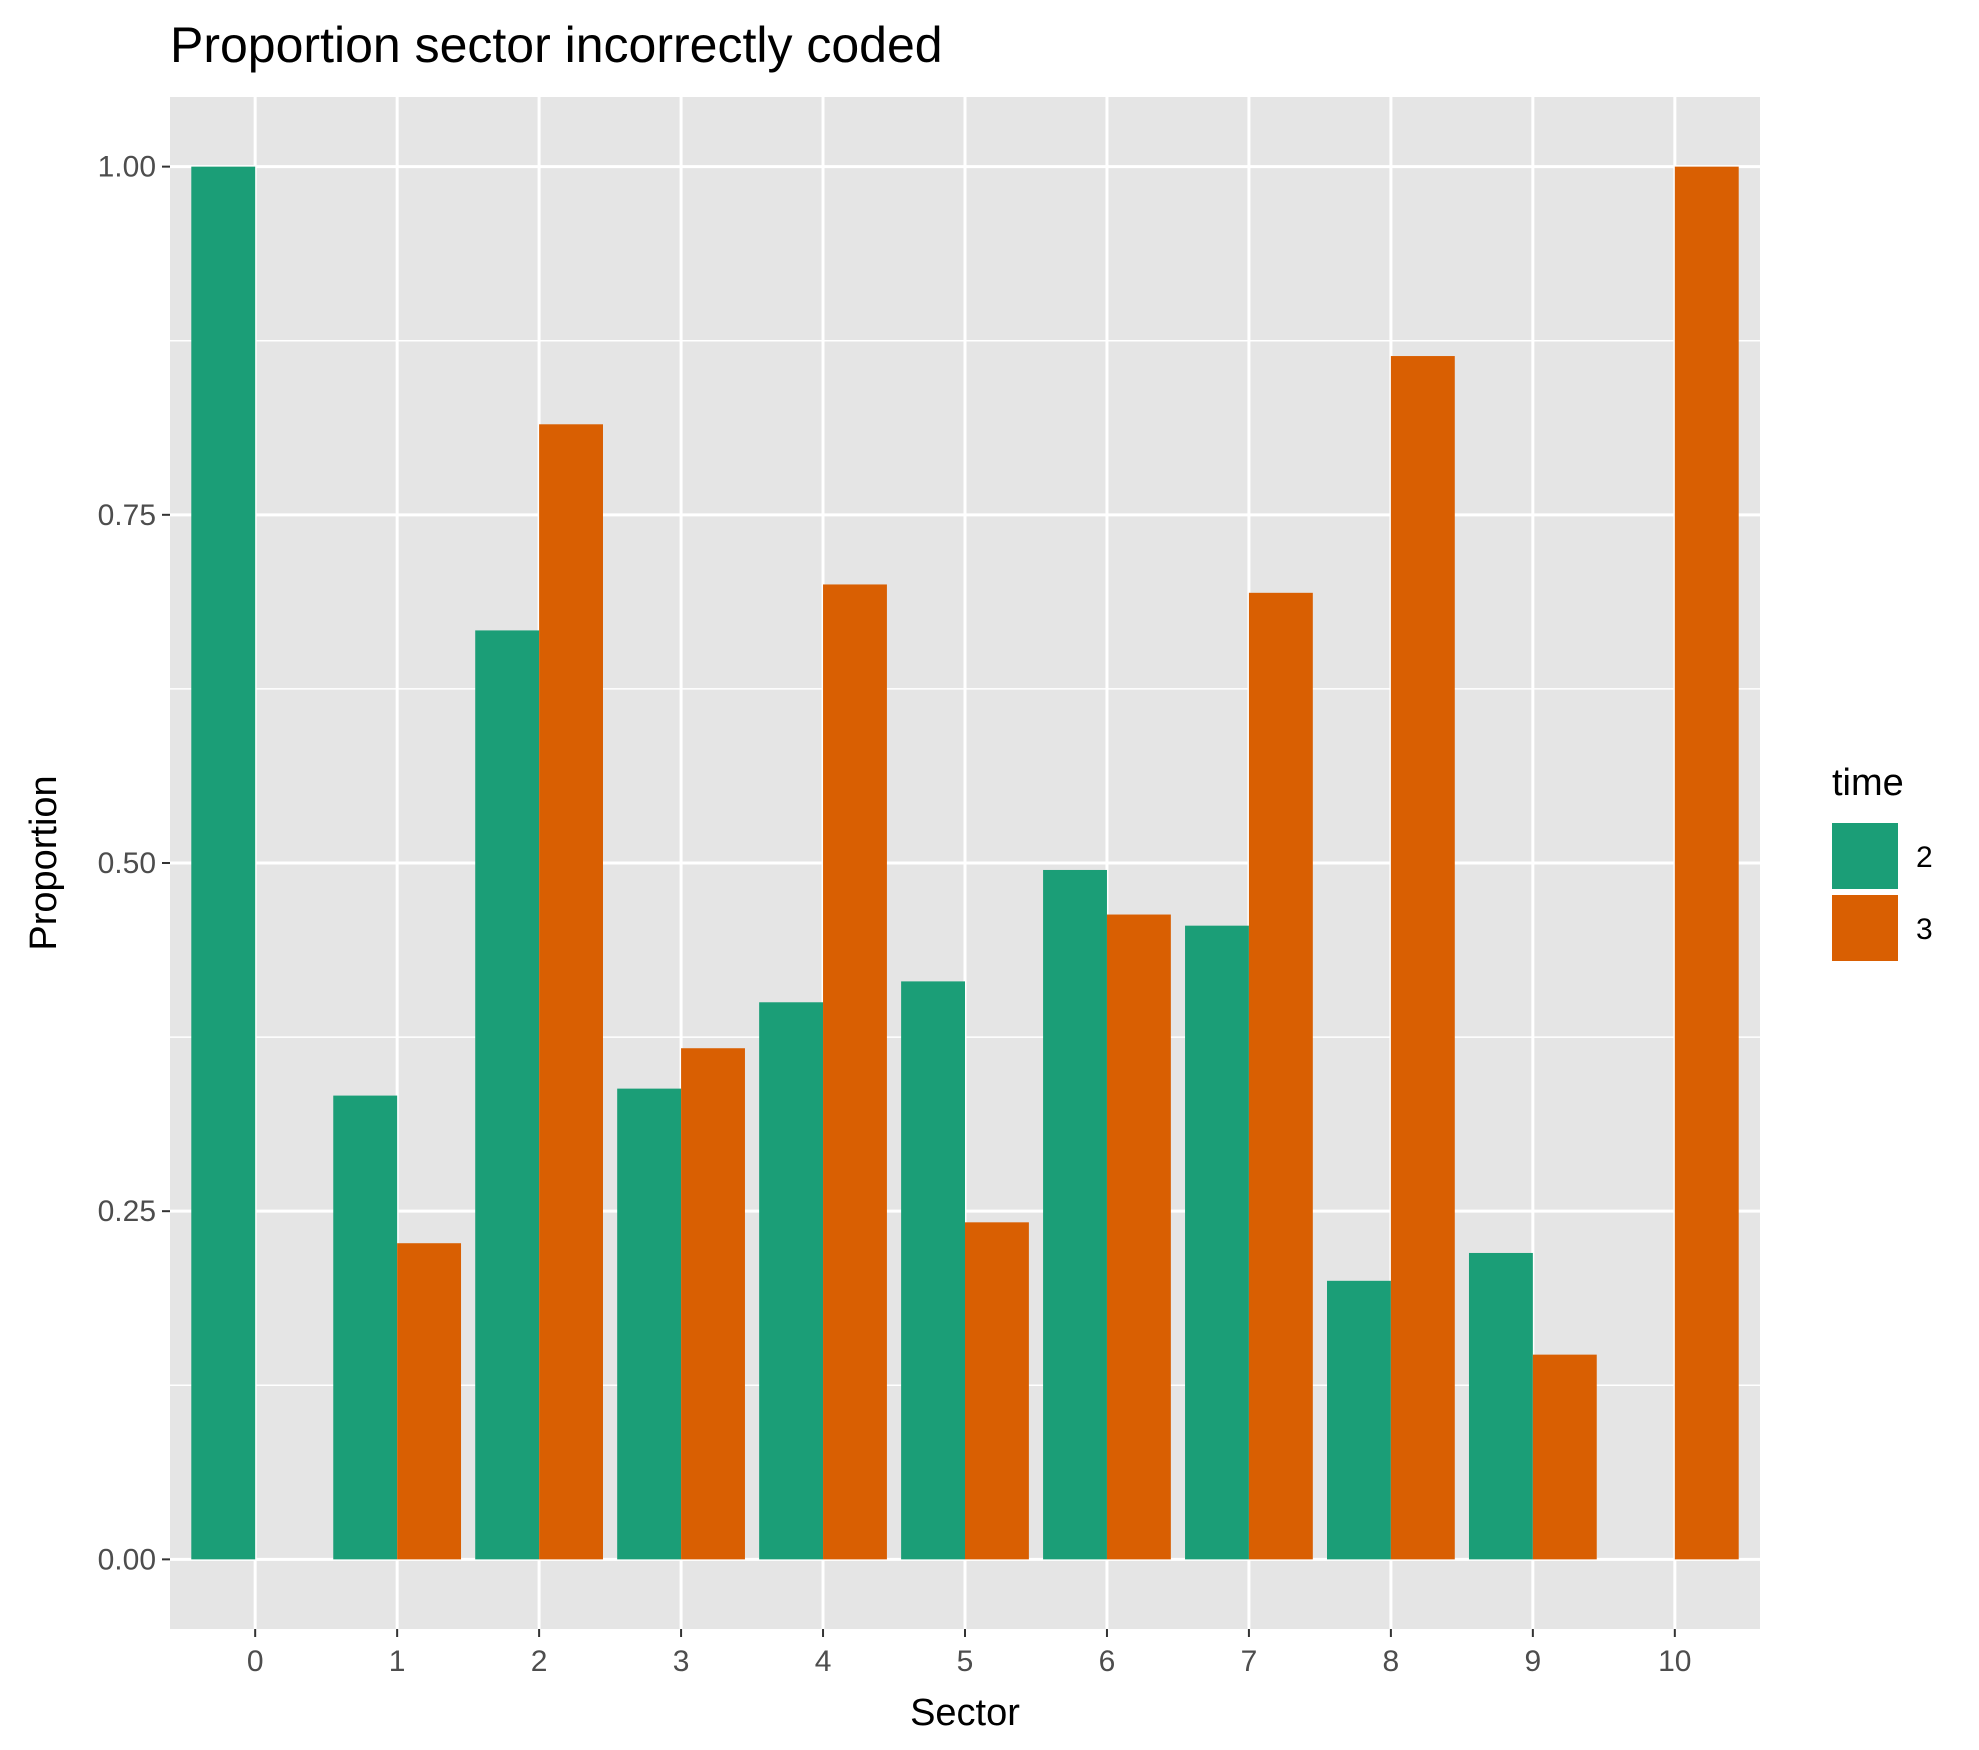  Describe the element at coordinates (127, 863) in the screenshot. I see `y-tick-label: 0.50` at that location.